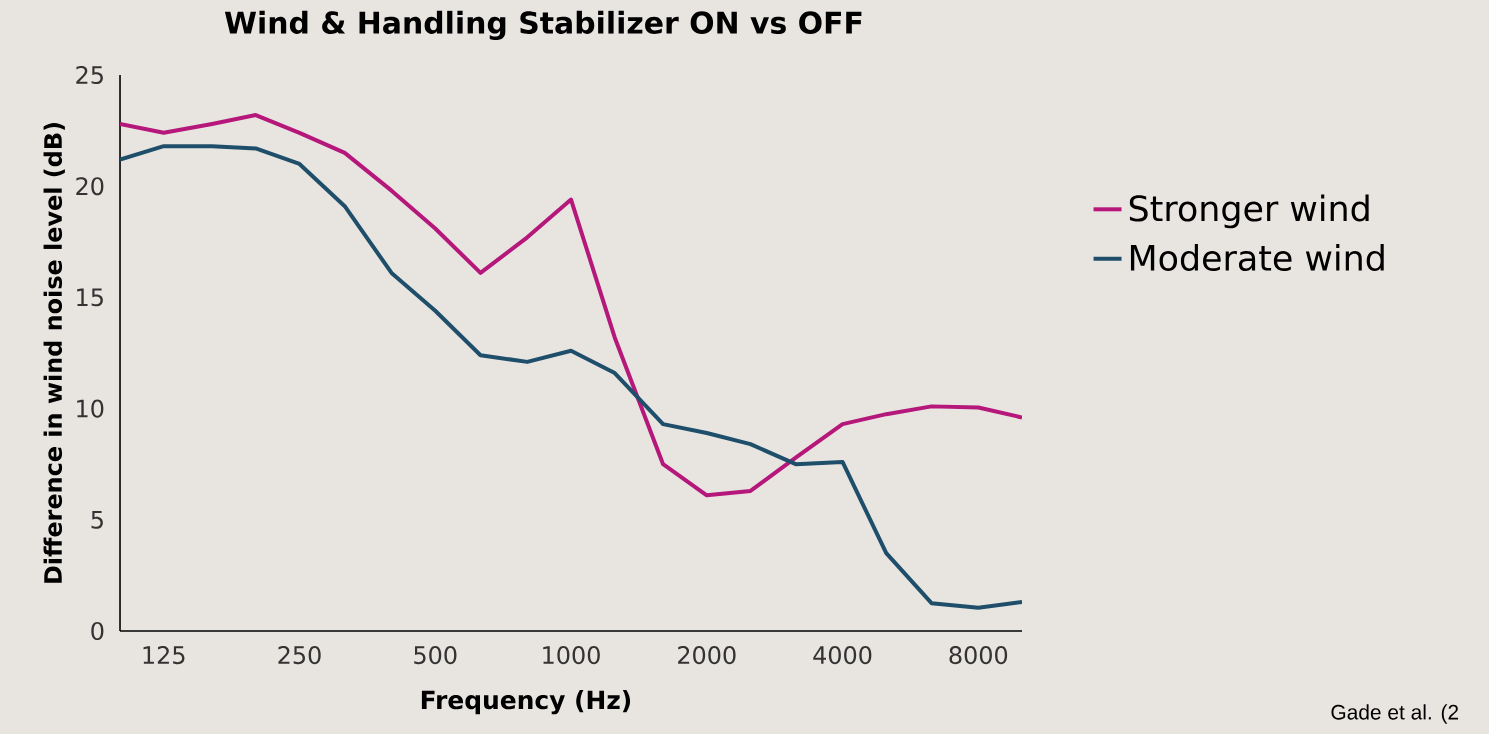  I want to click on x-tick-label: 125, so click(164, 655).